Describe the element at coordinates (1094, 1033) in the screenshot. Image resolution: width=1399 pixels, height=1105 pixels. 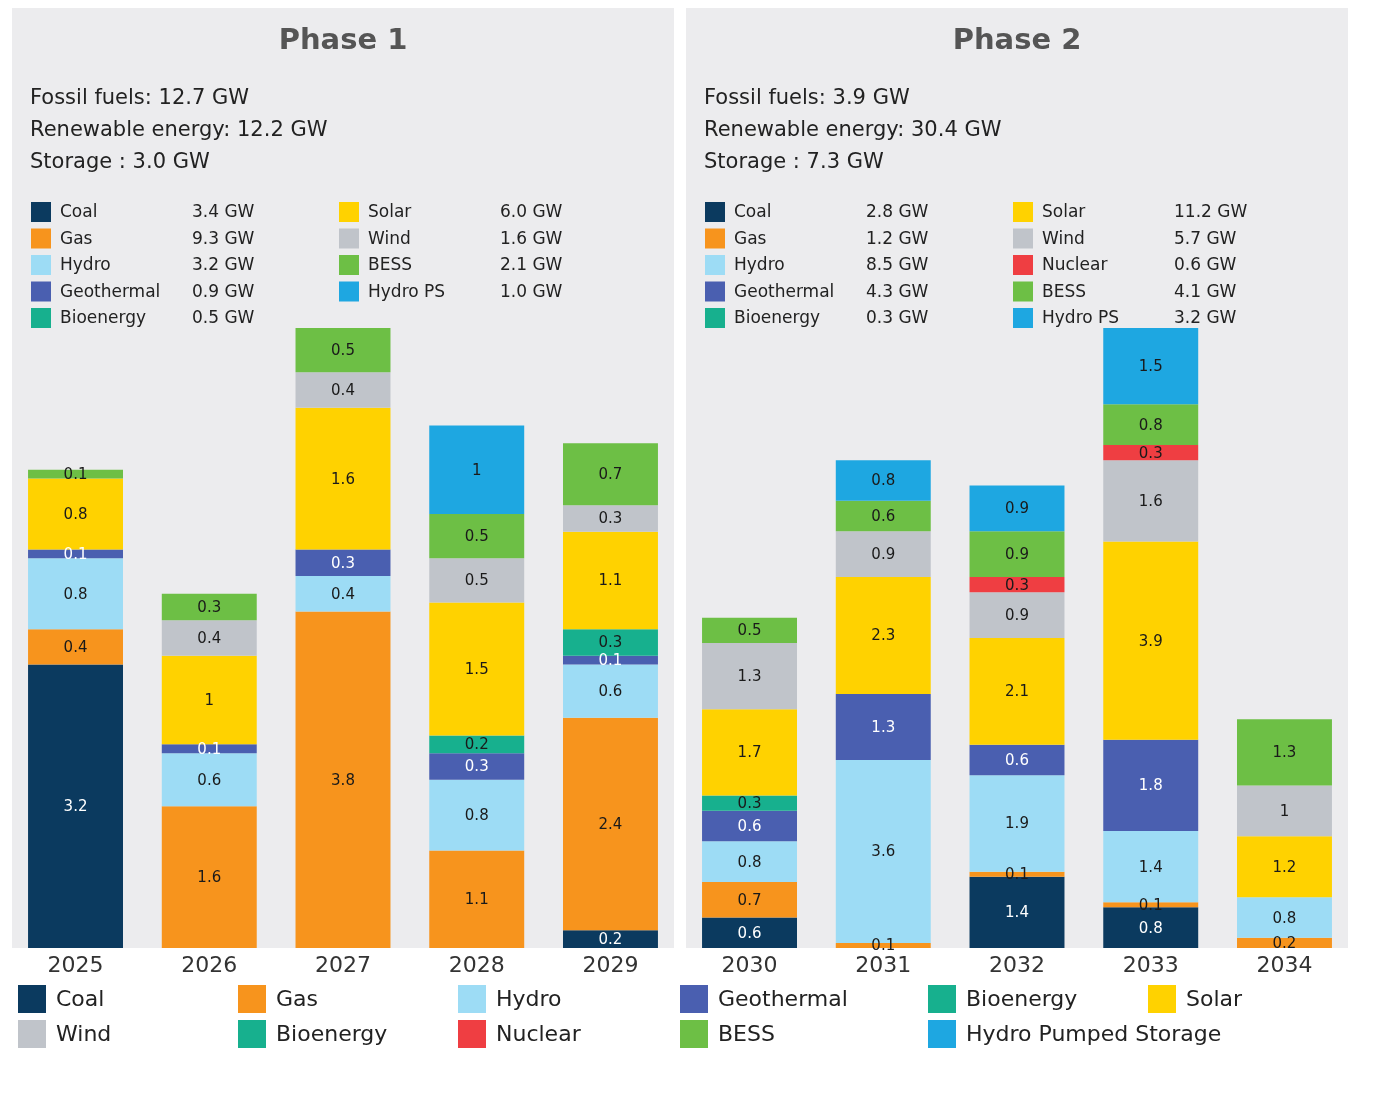
I see `category-label: Hydro Pumped Storage` at that location.